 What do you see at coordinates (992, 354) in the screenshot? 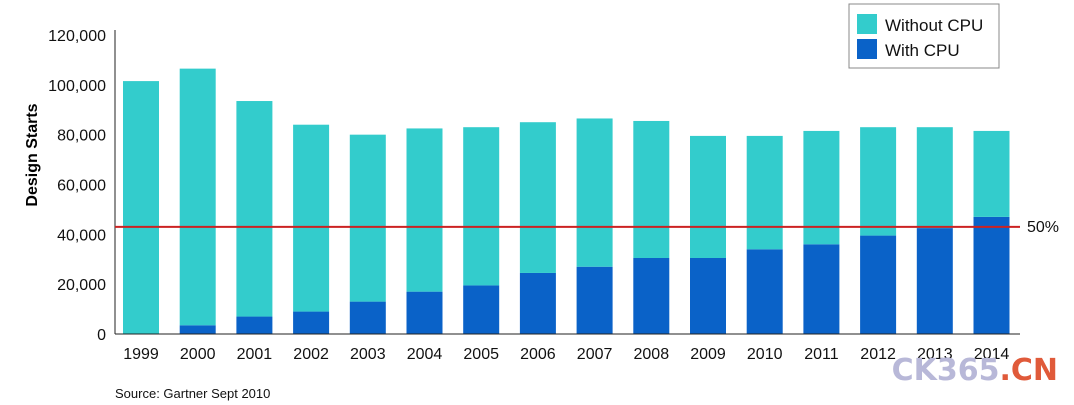
I see `x-tick-label: 2014` at bounding box center [992, 354].